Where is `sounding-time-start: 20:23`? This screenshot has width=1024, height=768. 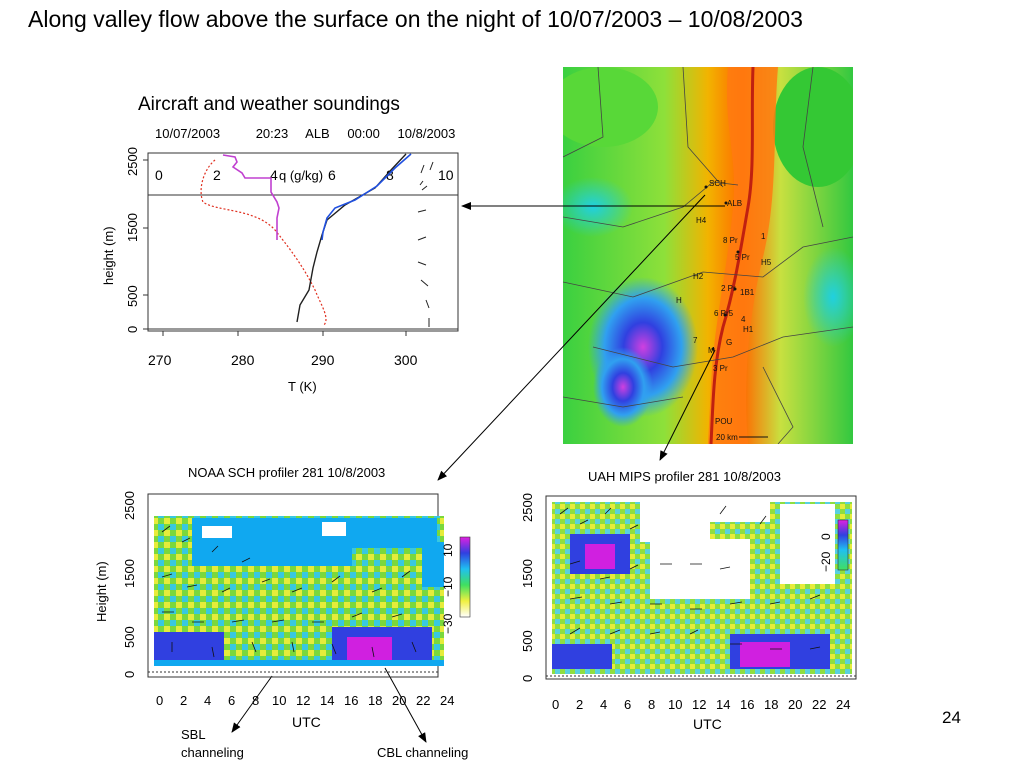
sounding-time-start: 20:23 is located at coordinates (272, 133).